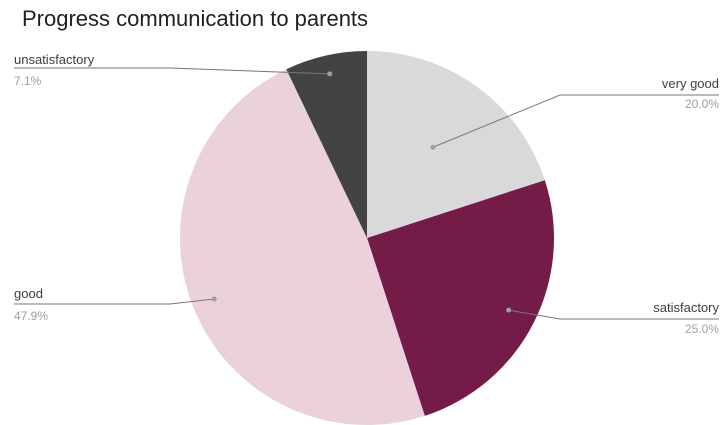  Describe the element at coordinates (330, 74) in the screenshot. I see `leader-dot-unsatisfactory` at that location.